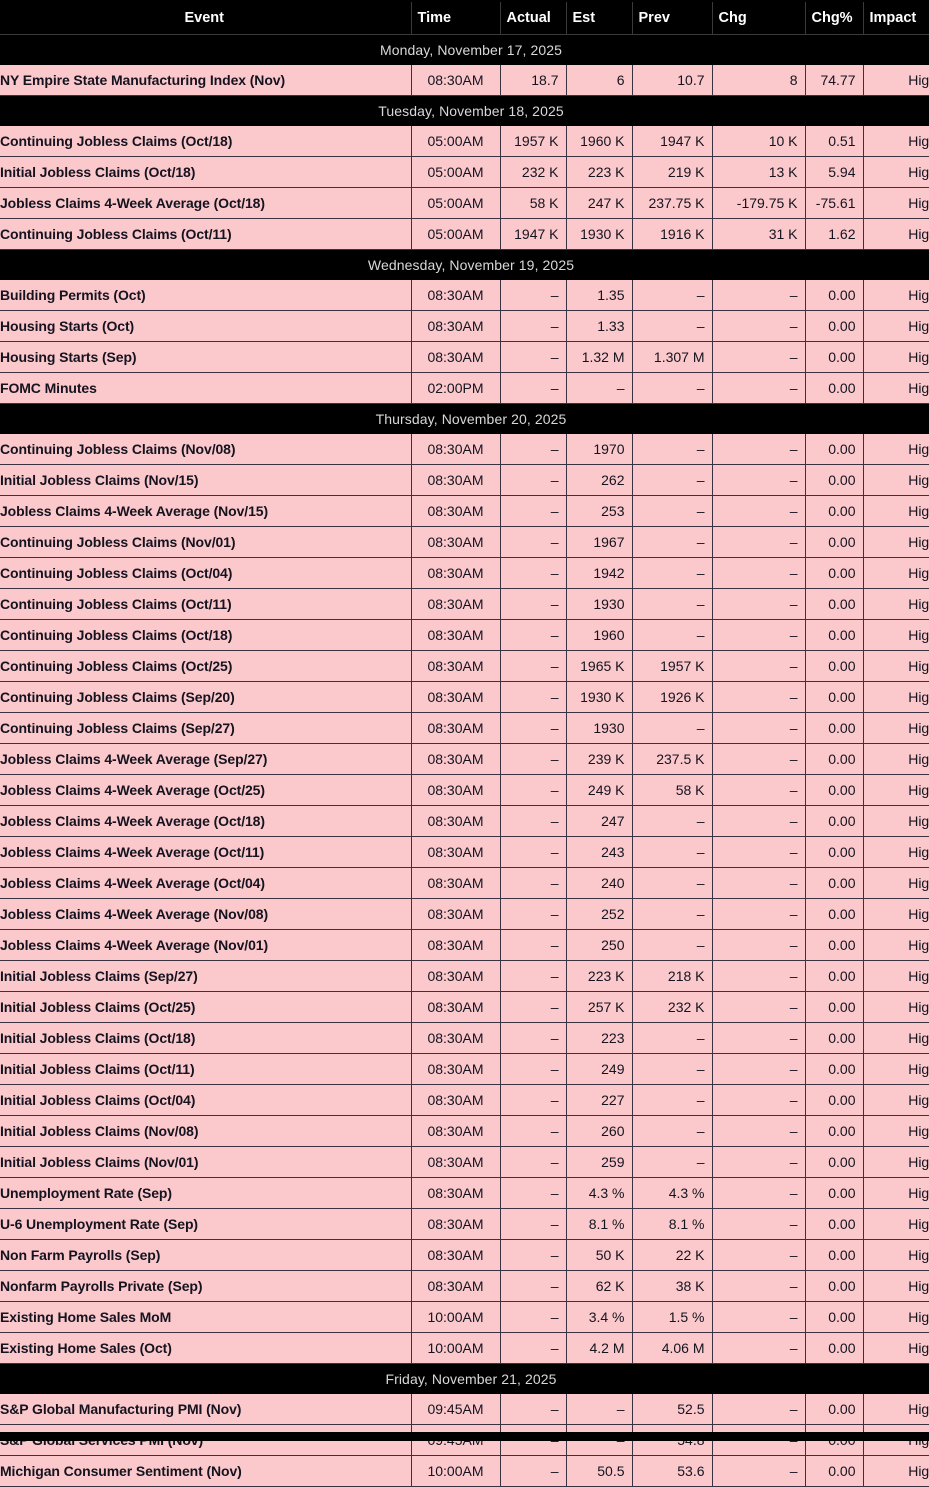 This screenshot has width=929, height=1487. Describe the element at coordinates (672, 234) in the screenshot. I see `previous-value-cell: 1916 K` at that location.